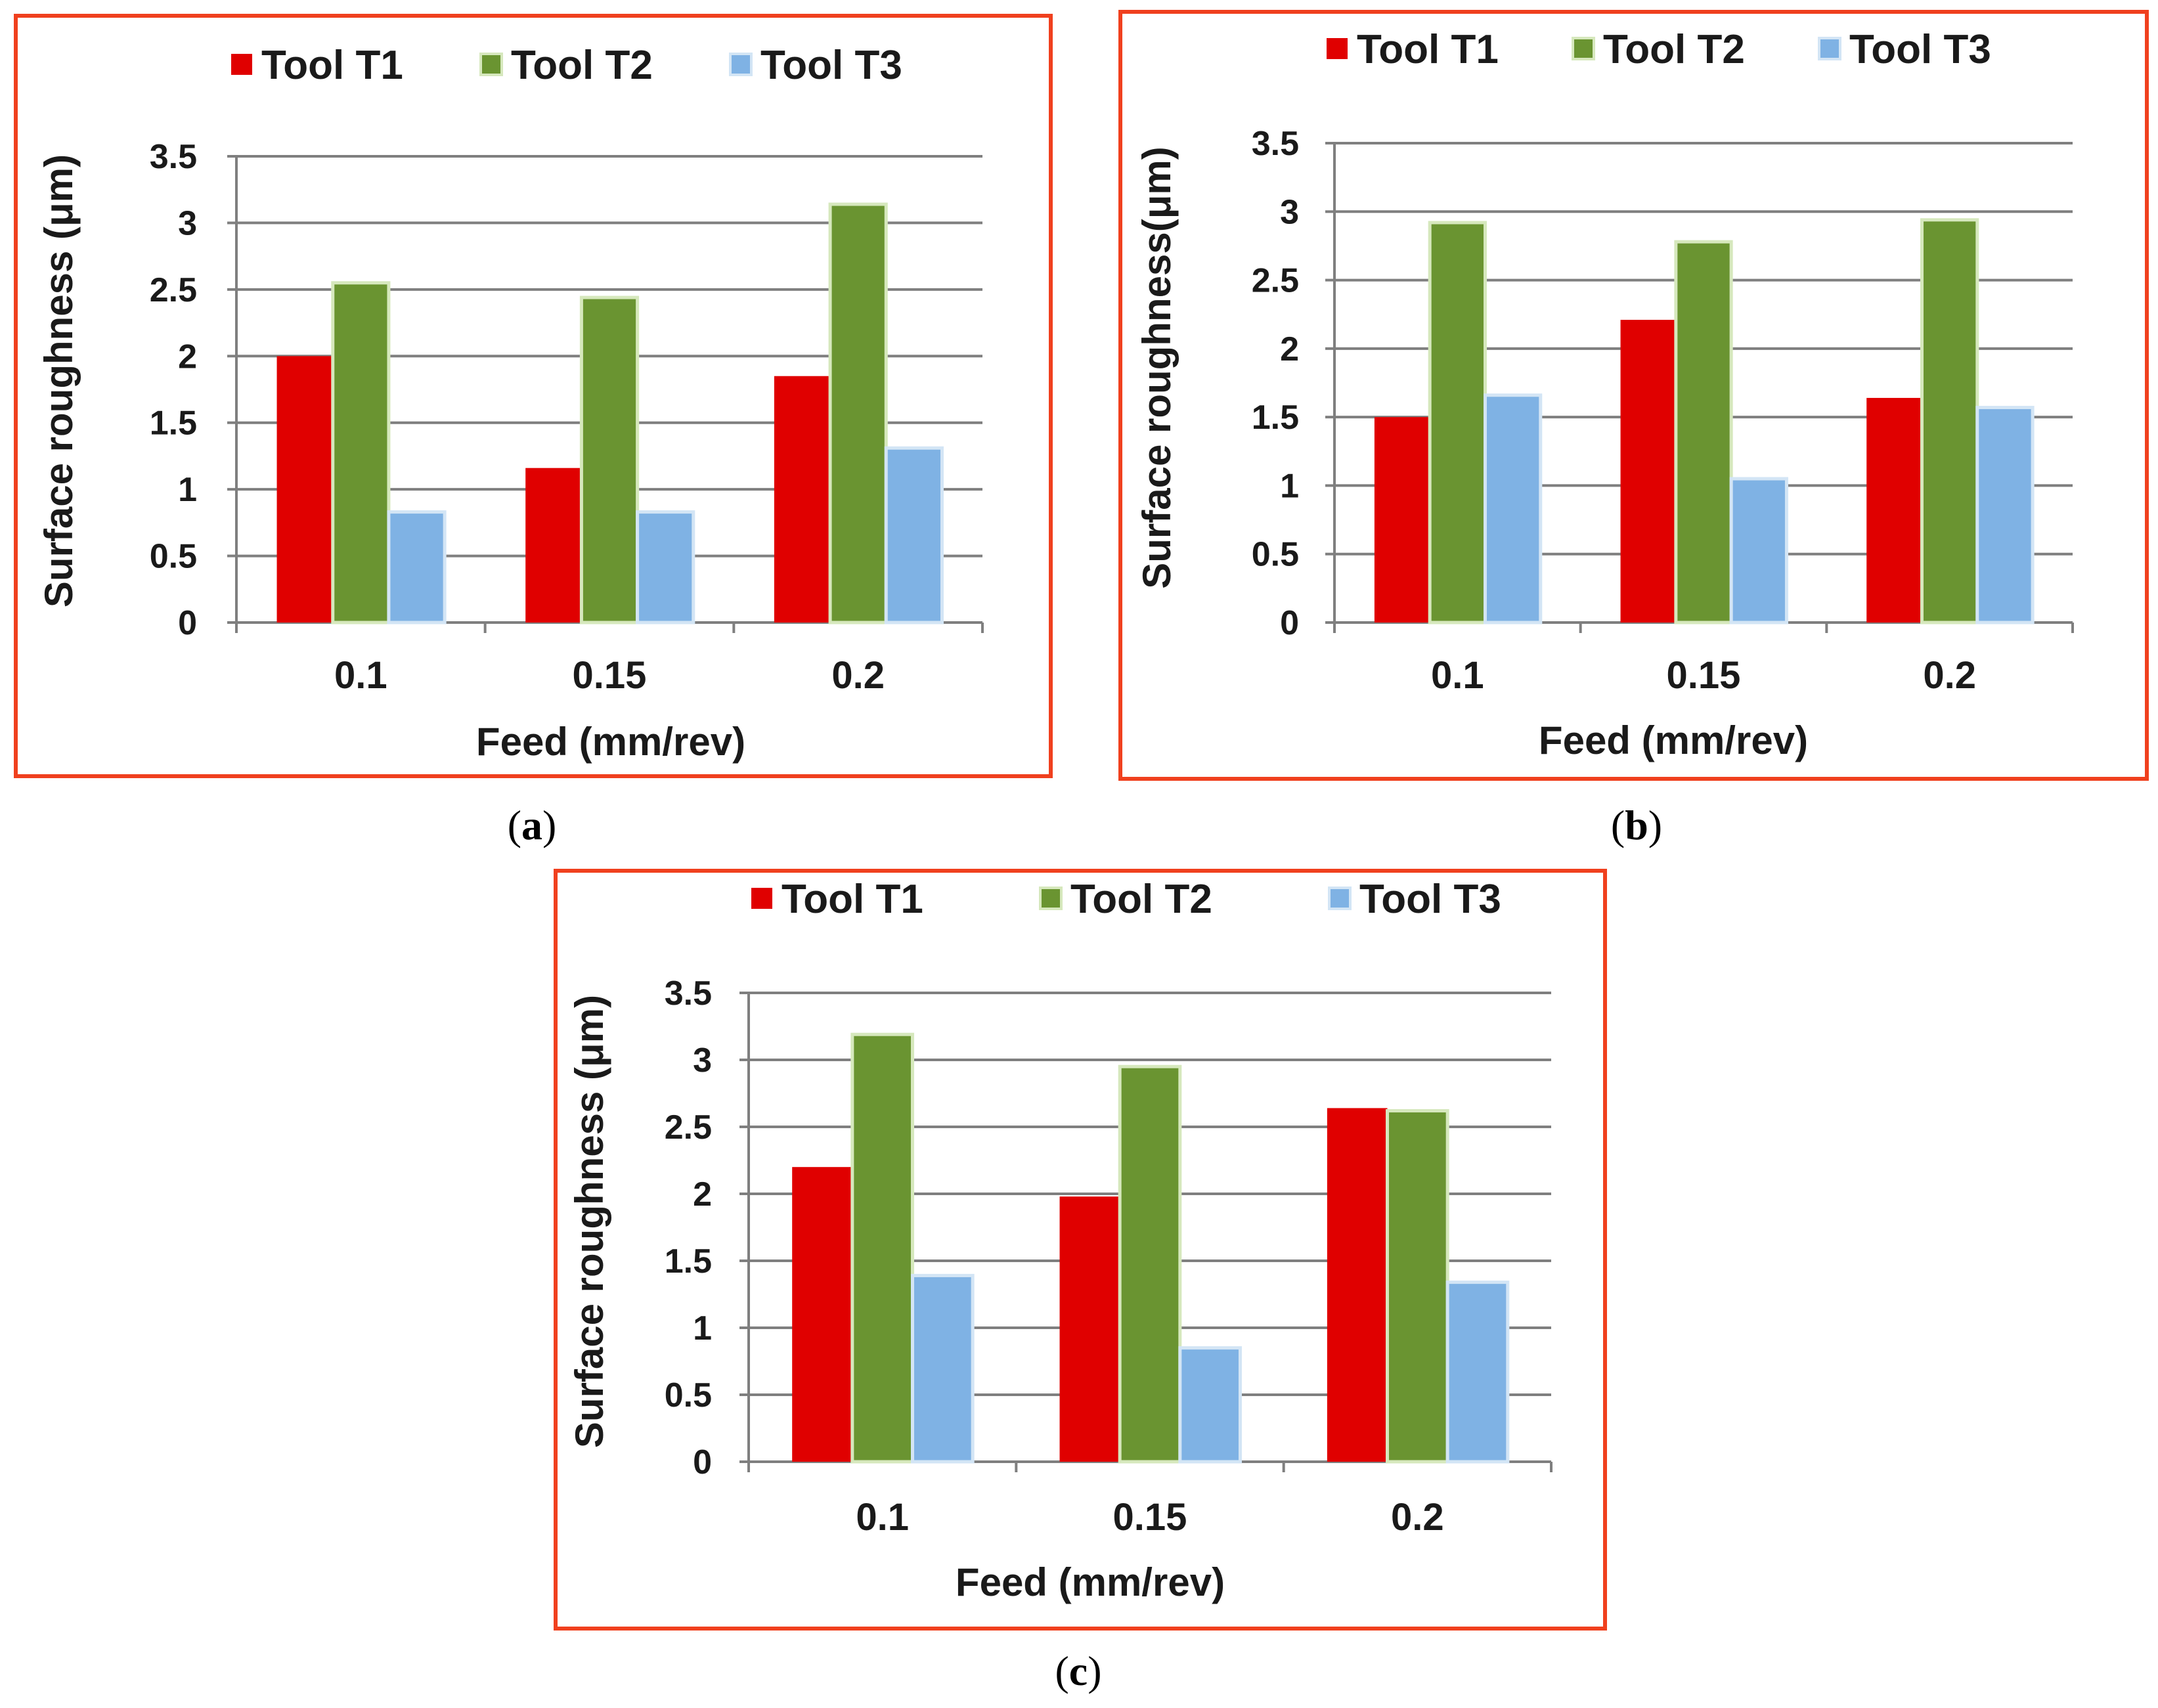  What do you see at coordinates (1090, 1582) in the screenshot?
I see `panel-c-x-axis-label: Feed (mm/rev)` at bounding box center [1090, 1582].